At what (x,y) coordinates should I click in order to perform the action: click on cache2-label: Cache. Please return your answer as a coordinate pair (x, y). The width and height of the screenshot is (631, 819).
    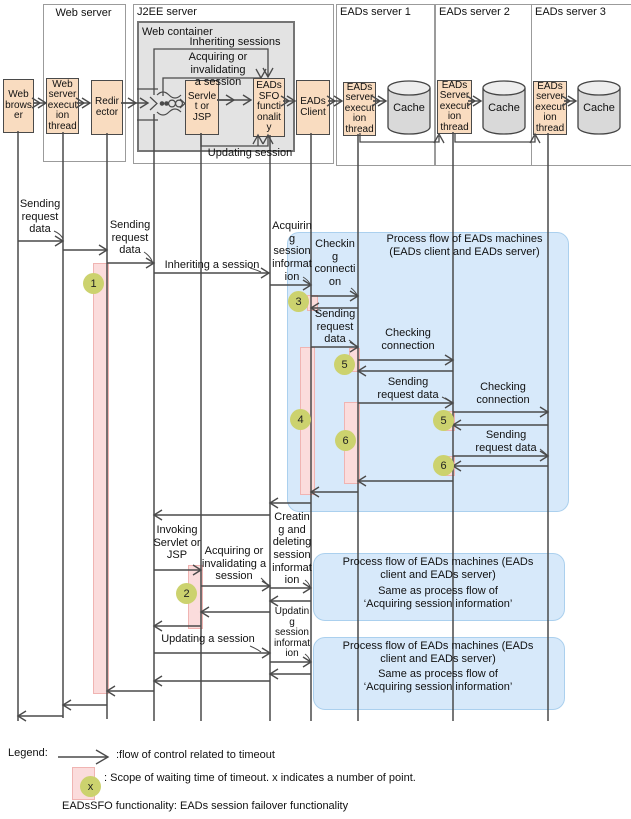
    Looking at the image, I should click on (504, 108).